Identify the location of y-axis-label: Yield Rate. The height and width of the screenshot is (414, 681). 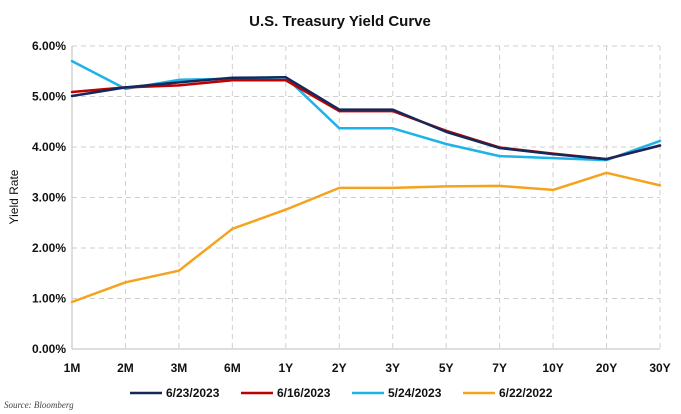
(14, 196).